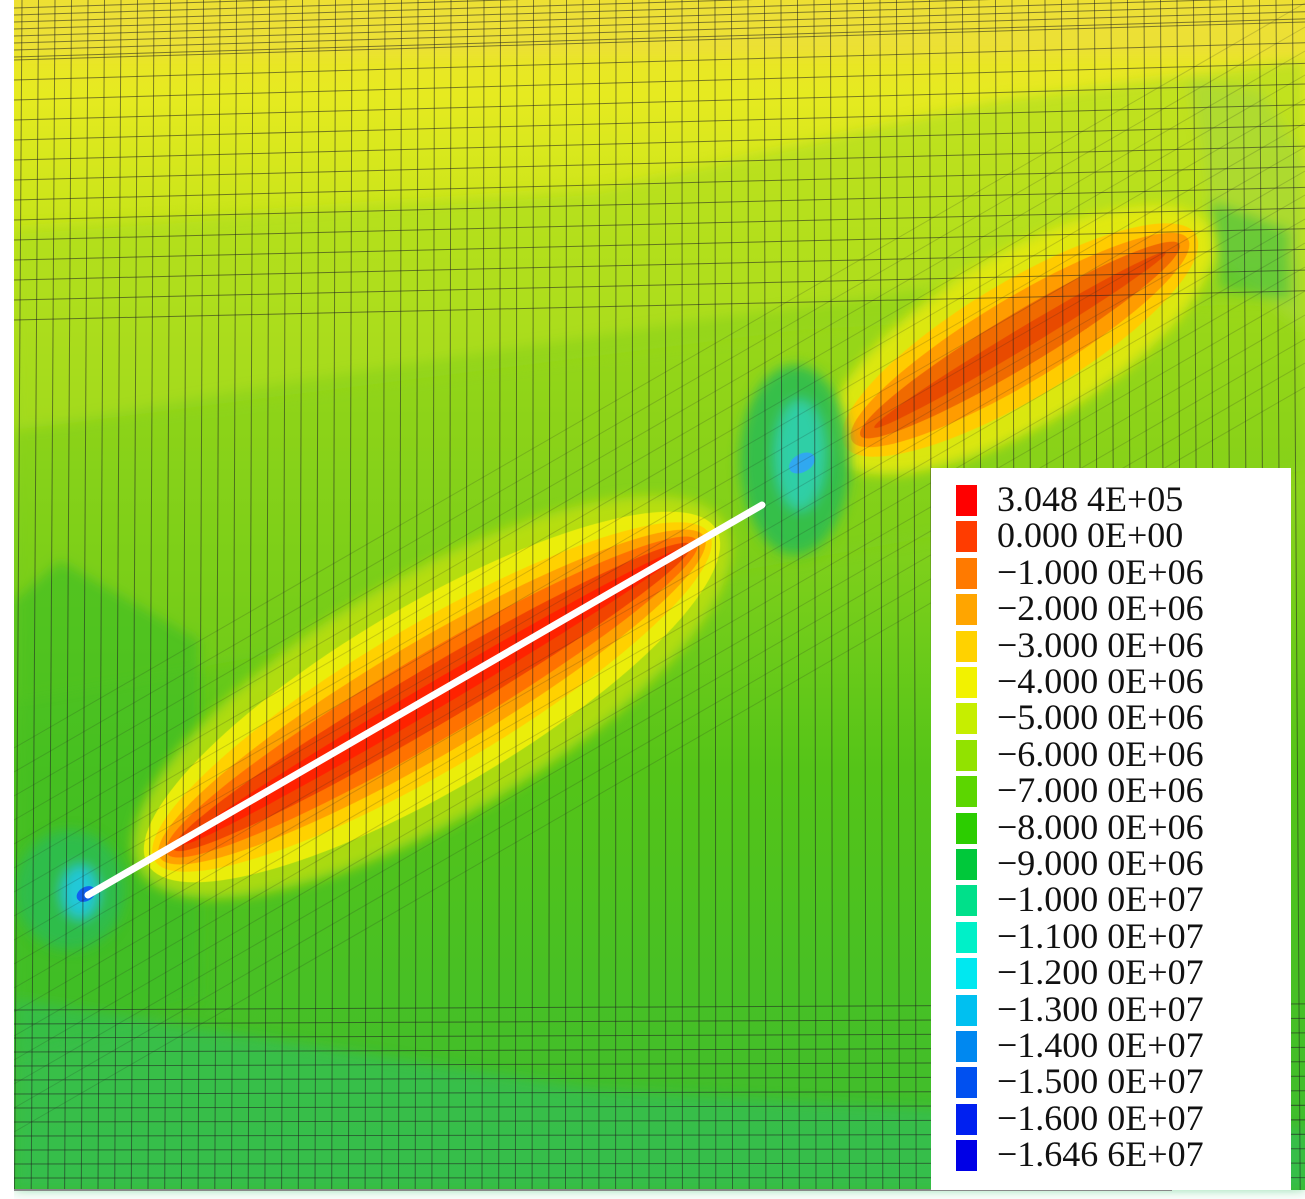 This screenshot has height=1199, width=1305. Describe the element at coordinates (1111, 1045) in the screenshot. I see `legend-entry: −1.400 0E+07` at that location.